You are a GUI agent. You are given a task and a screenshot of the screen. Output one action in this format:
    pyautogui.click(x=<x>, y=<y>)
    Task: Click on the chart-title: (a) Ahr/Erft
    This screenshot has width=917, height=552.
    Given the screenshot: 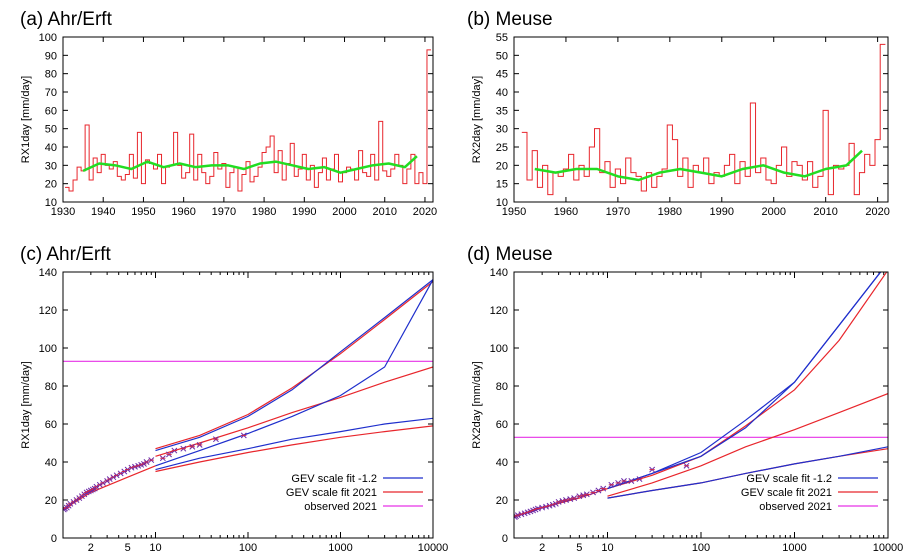 What is the action you would take?
    pyautogui.click(x=66, y=19)
    